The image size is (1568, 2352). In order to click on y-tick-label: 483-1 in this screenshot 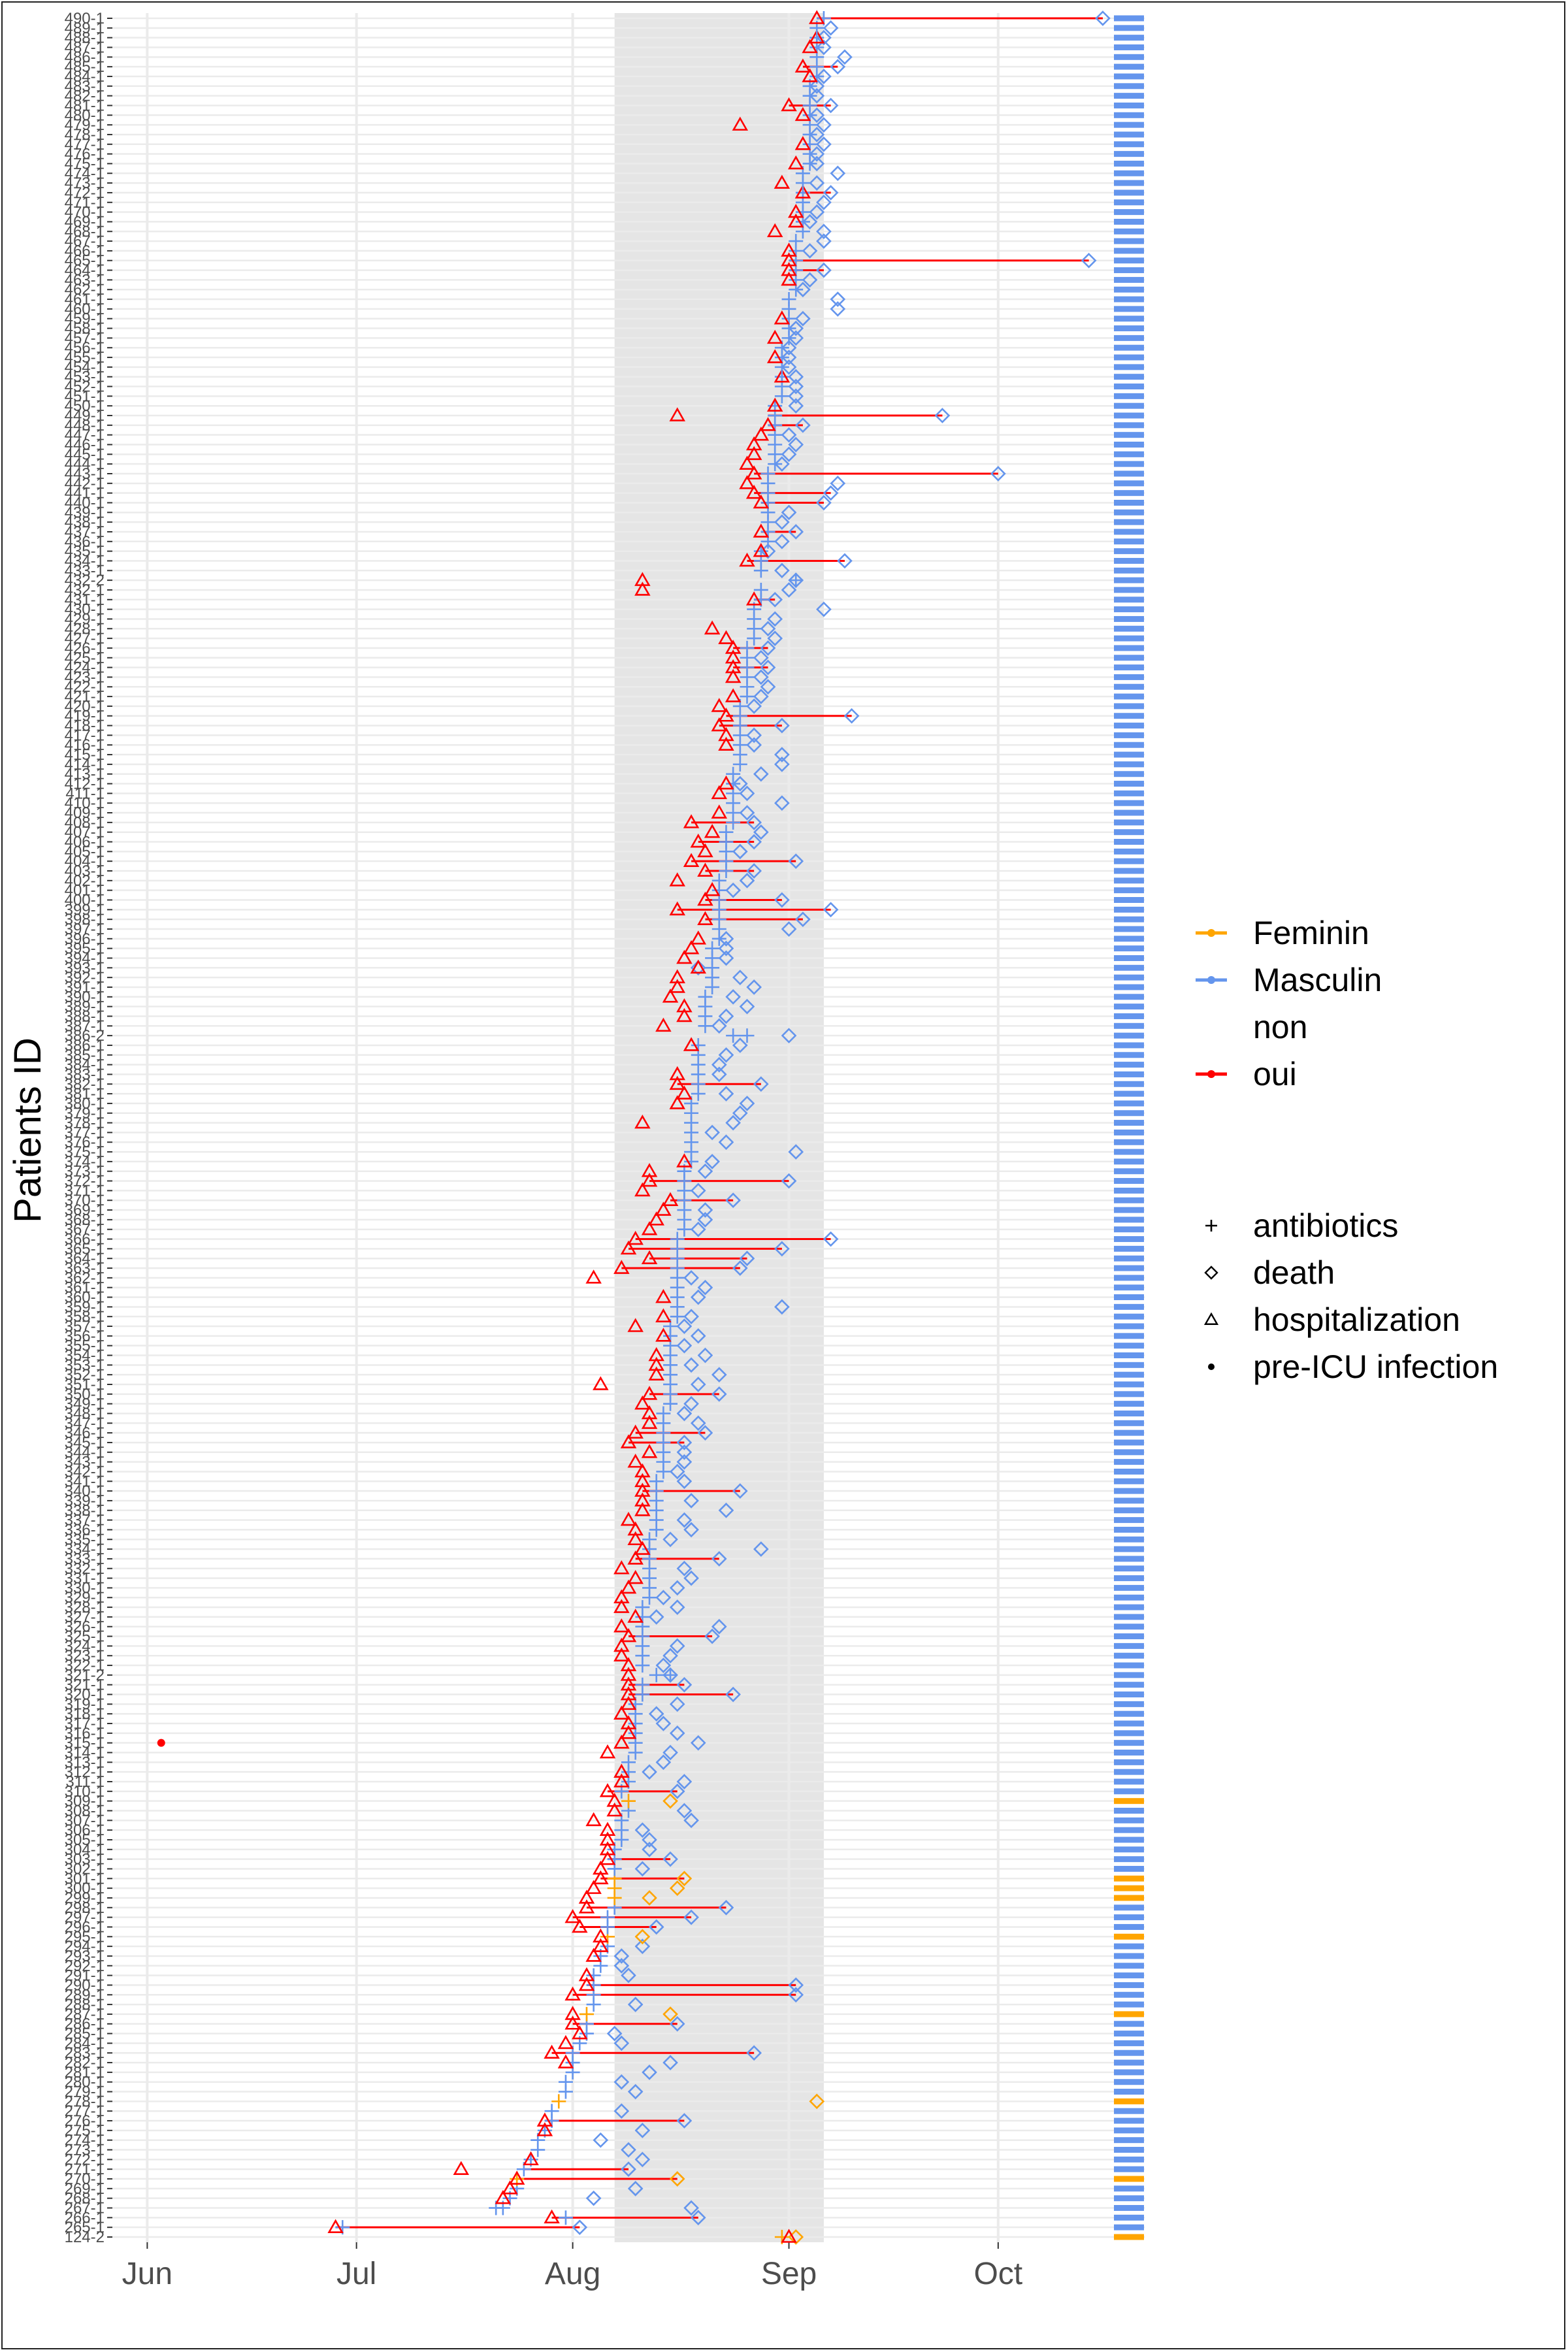, I will do `click(85, 86)`.